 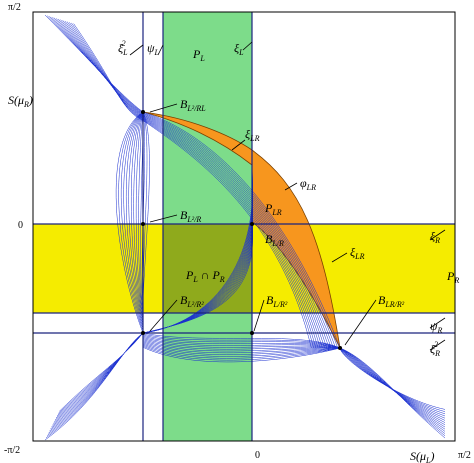 I want to click on label-part: L²/RL, so click(x=196, y=108).